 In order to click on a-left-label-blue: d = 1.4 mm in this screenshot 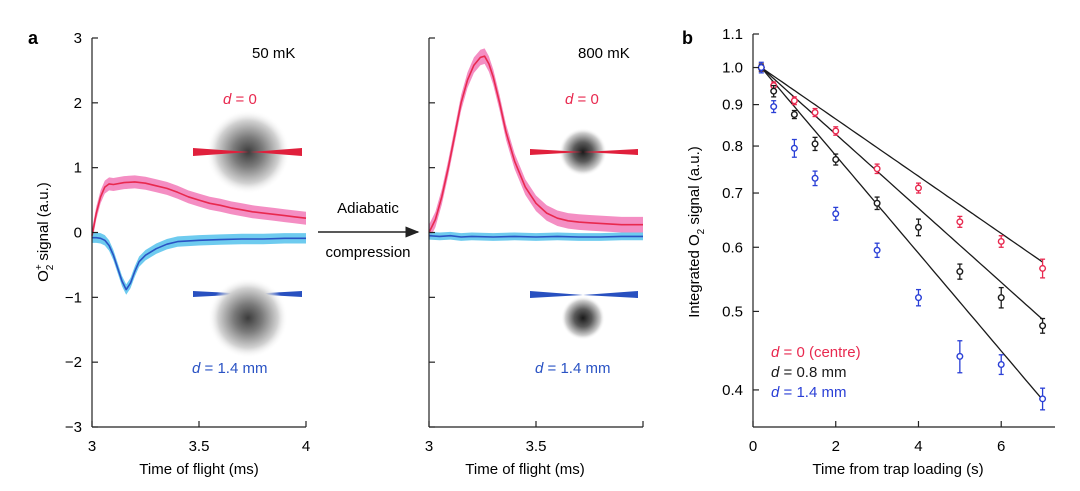, I will do `click(229, 368)`.